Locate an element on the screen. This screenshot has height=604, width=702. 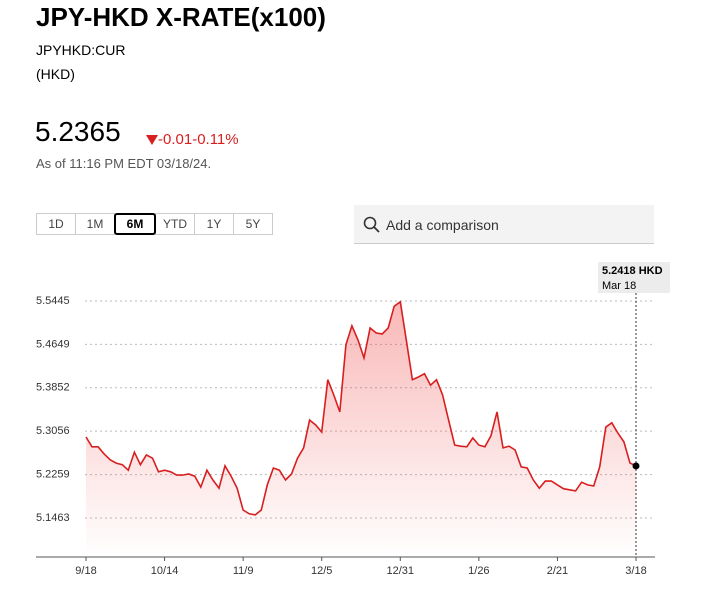
change-value: -0.01 is located at coordinates (175, 139).